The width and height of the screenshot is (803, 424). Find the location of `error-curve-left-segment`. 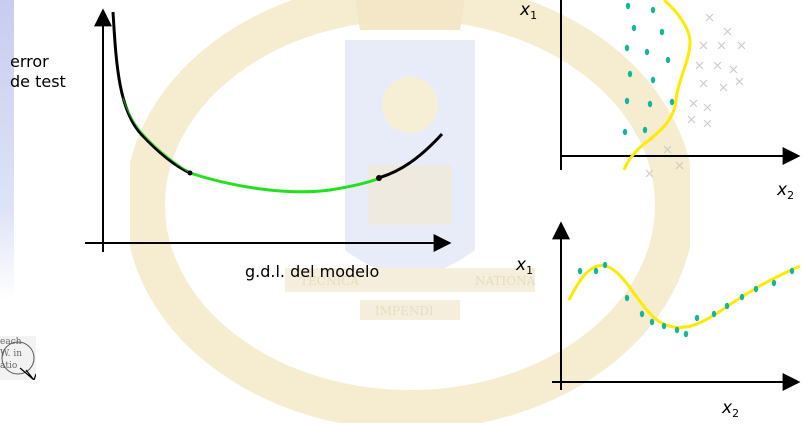

error-curve-left-segment is located at coordinates (151, 93).